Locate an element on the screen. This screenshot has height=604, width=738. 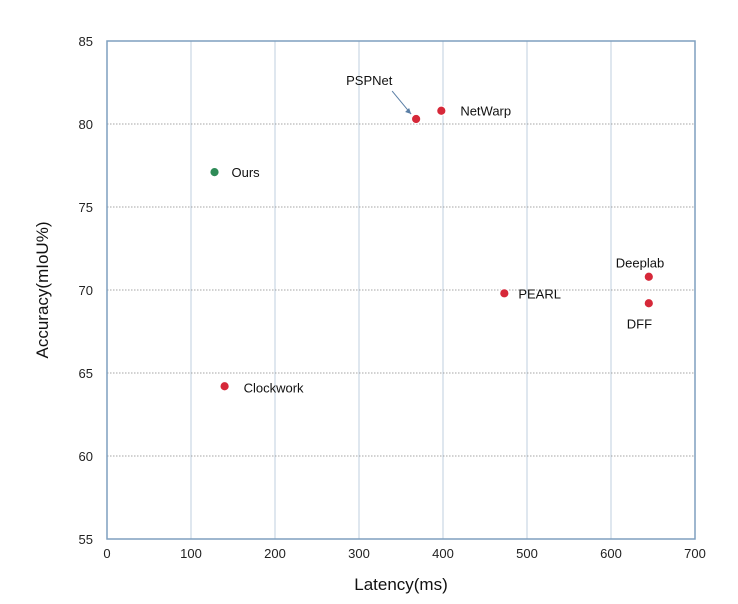
y-axis-ticks: 55 60 65 70 75 80 85 is located at coordinates (86, 290).